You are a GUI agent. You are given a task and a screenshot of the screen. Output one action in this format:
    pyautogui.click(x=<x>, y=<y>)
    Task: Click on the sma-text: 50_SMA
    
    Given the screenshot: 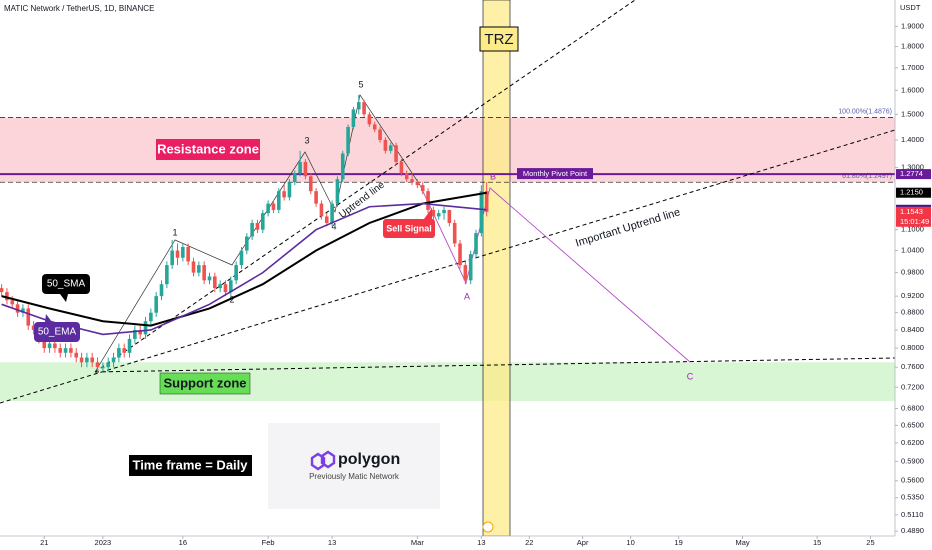 What is the action you would take?
    pyautogui.click(x=66, y=284)
    